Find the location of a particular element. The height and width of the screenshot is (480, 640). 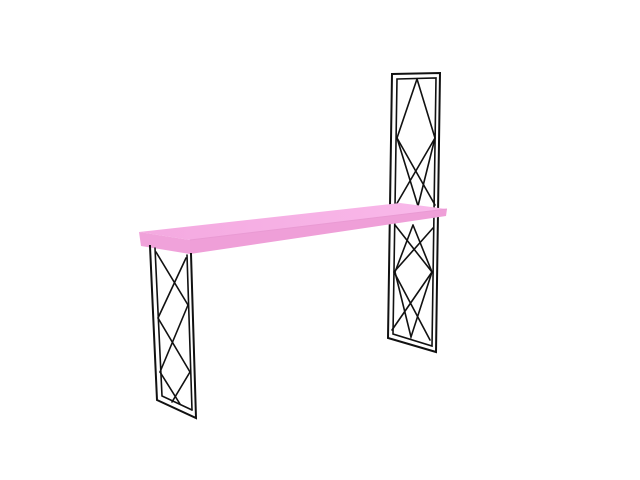

left-leg-lattice-c is located at coordinates (174, 345).